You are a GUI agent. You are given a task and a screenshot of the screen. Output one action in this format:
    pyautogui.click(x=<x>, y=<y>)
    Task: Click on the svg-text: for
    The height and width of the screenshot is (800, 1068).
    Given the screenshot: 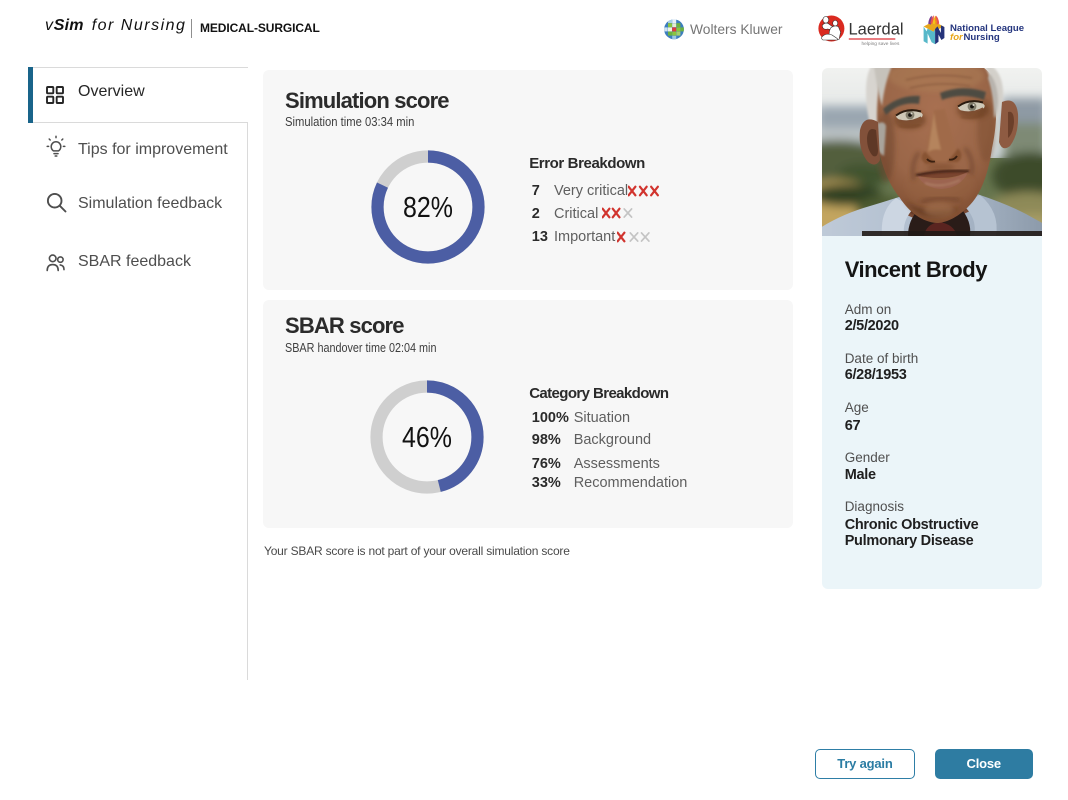 What is the action you would take?
    pyautogui.click(x=957, y=37)
    